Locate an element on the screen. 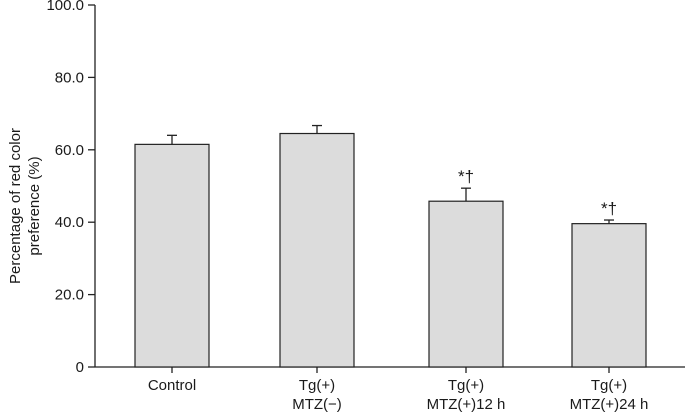  y-tick-label: 20.0 is located at coordinates (69, 295).